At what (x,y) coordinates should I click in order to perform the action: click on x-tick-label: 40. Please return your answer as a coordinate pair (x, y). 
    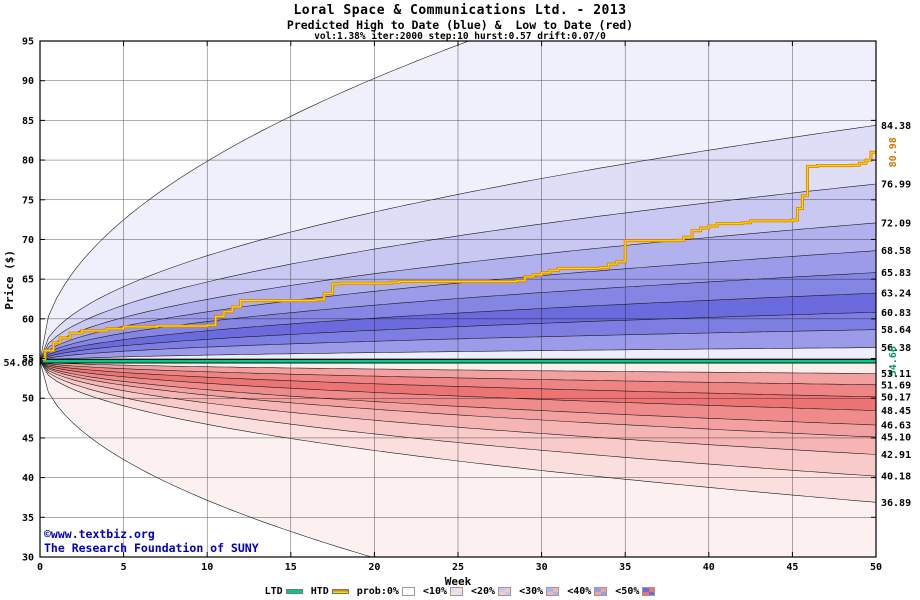
    Looking at the image, I should click on (709, 567).